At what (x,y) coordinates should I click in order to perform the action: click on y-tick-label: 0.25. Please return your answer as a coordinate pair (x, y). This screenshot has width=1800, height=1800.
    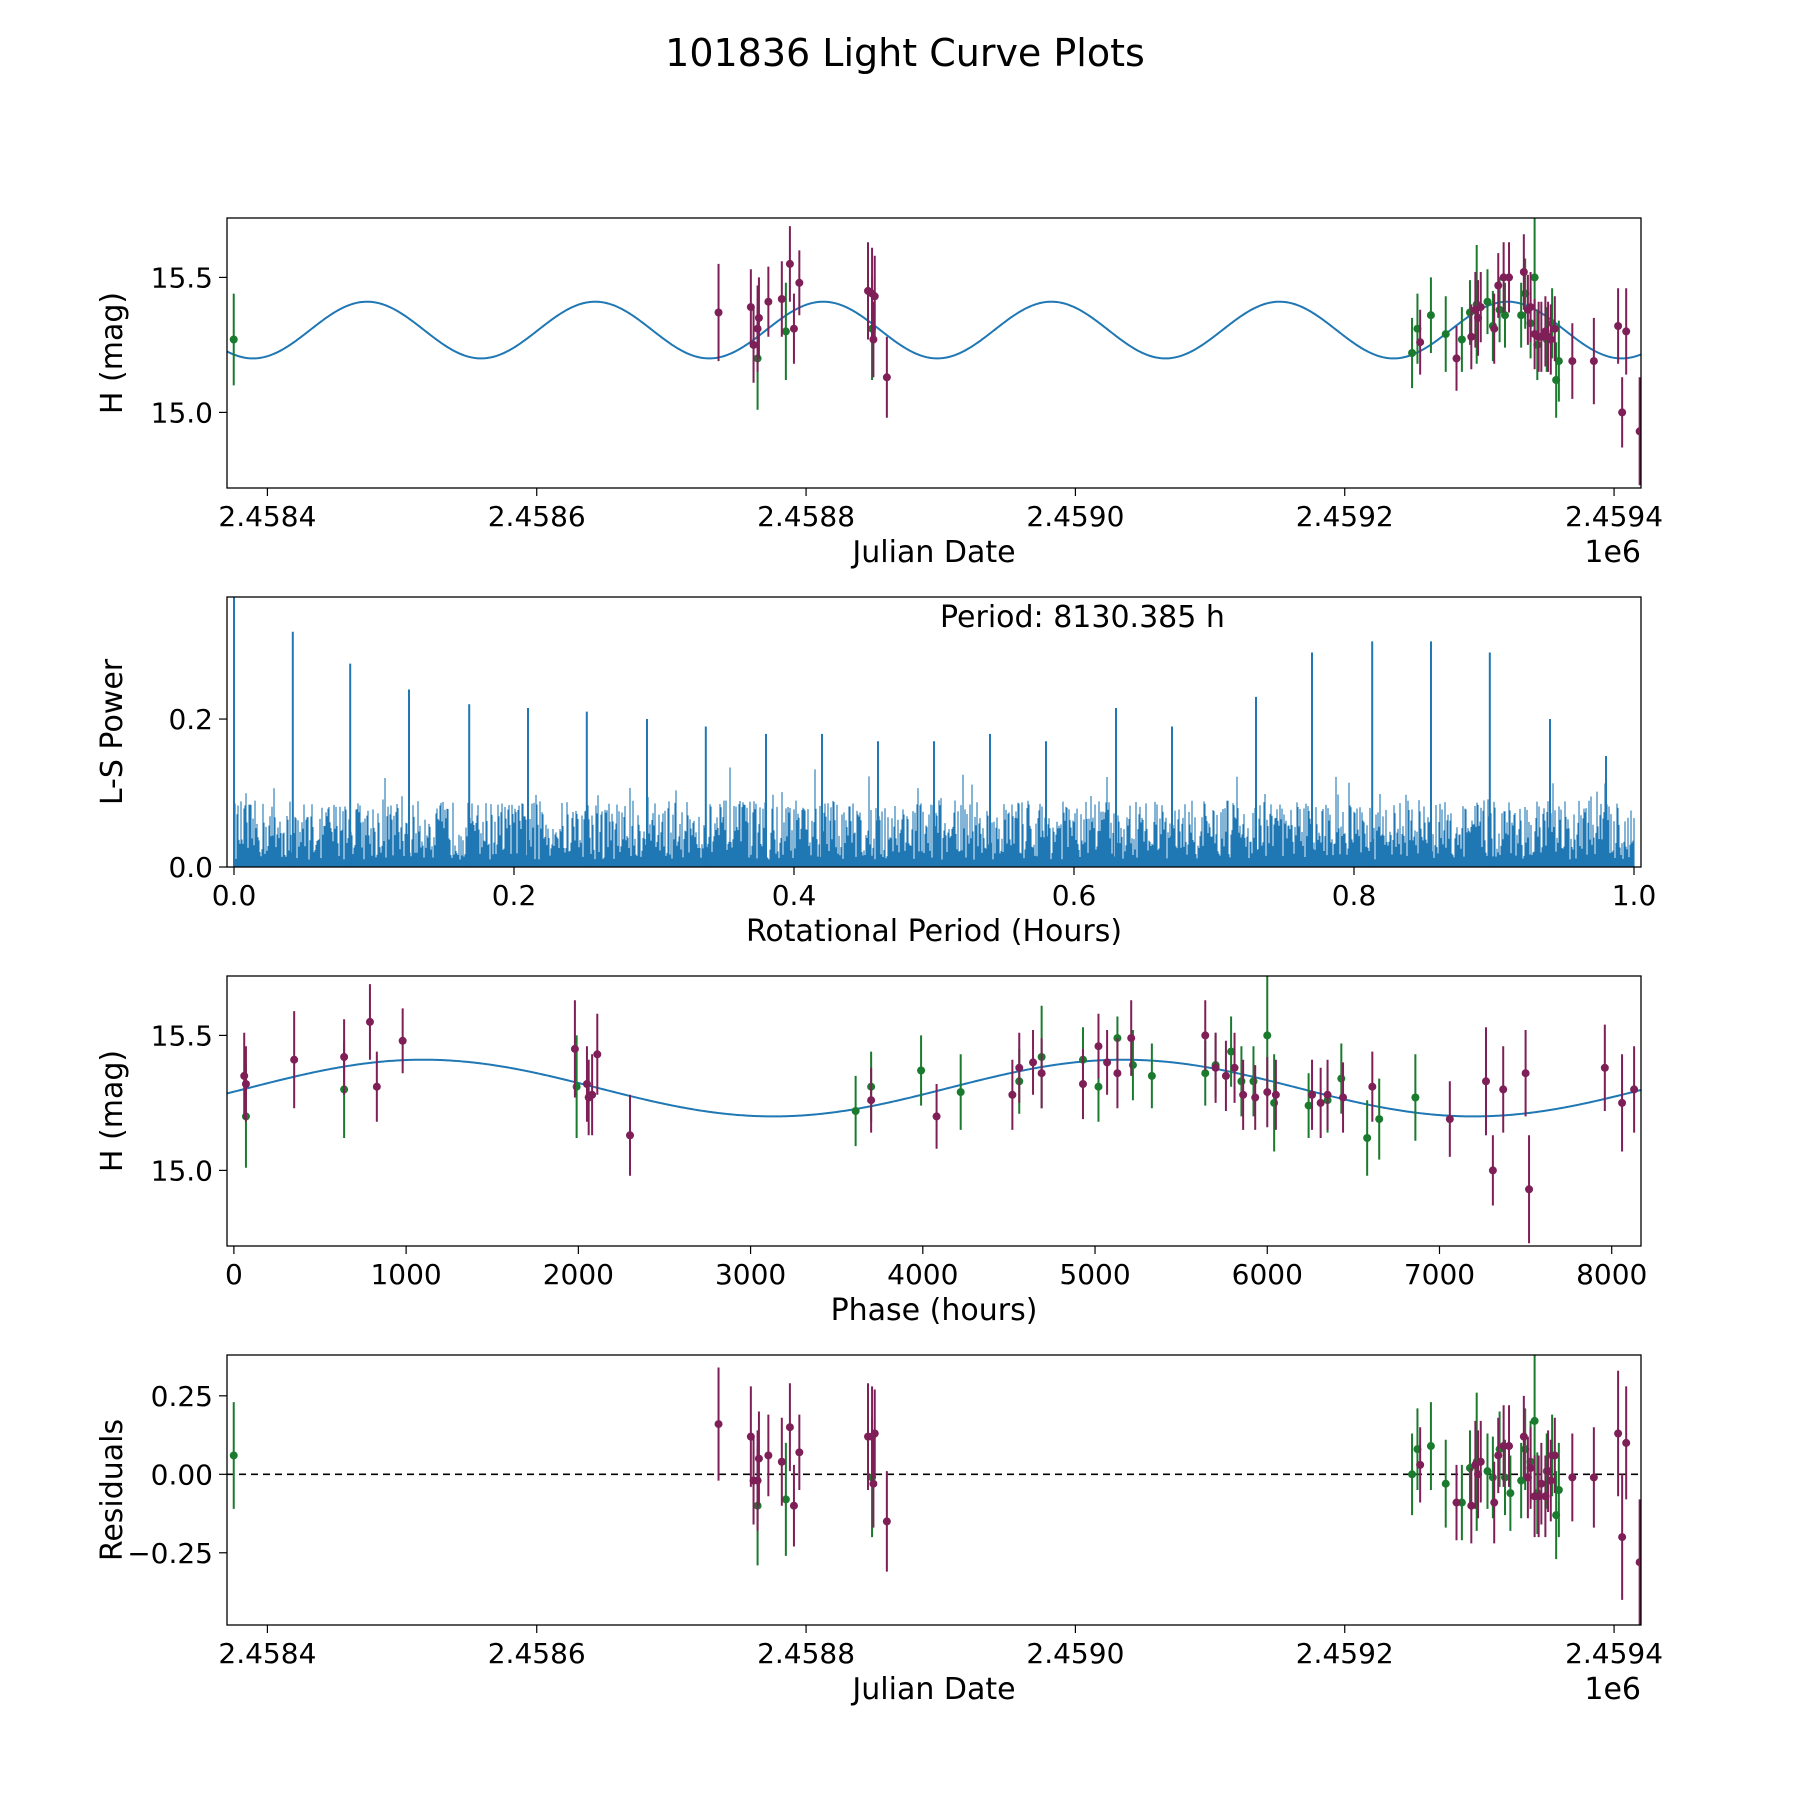
    Looking at the image, I should click on (182, 1396).